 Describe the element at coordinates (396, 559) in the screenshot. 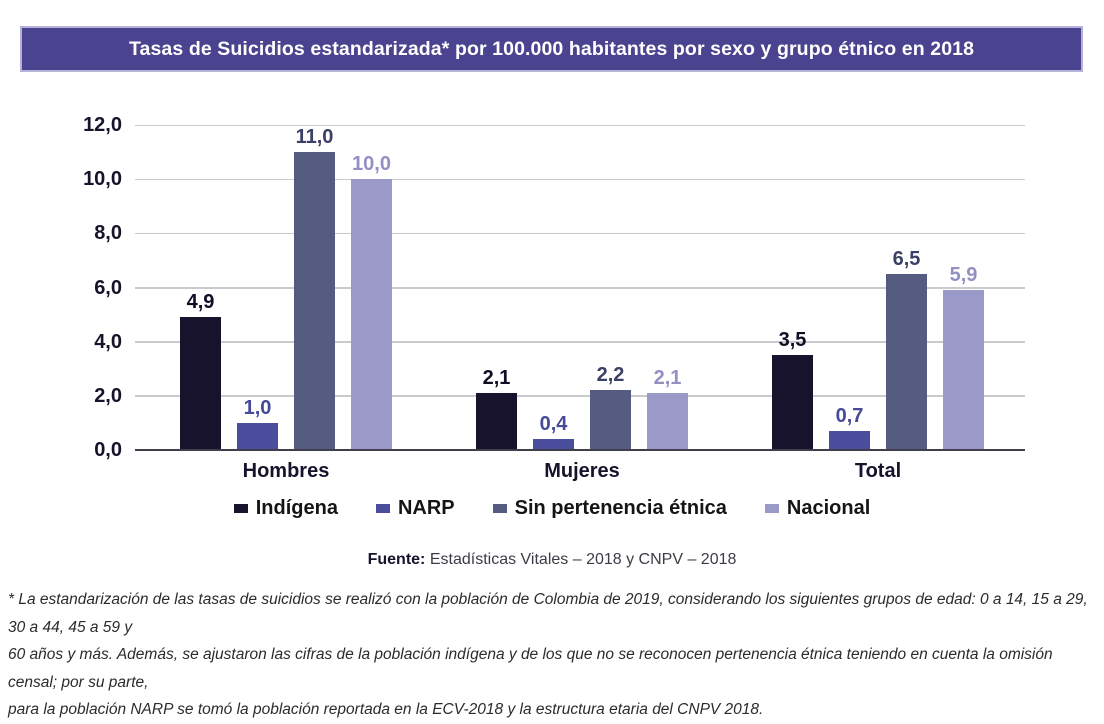

I see `source-label: Fuente:` at that location.